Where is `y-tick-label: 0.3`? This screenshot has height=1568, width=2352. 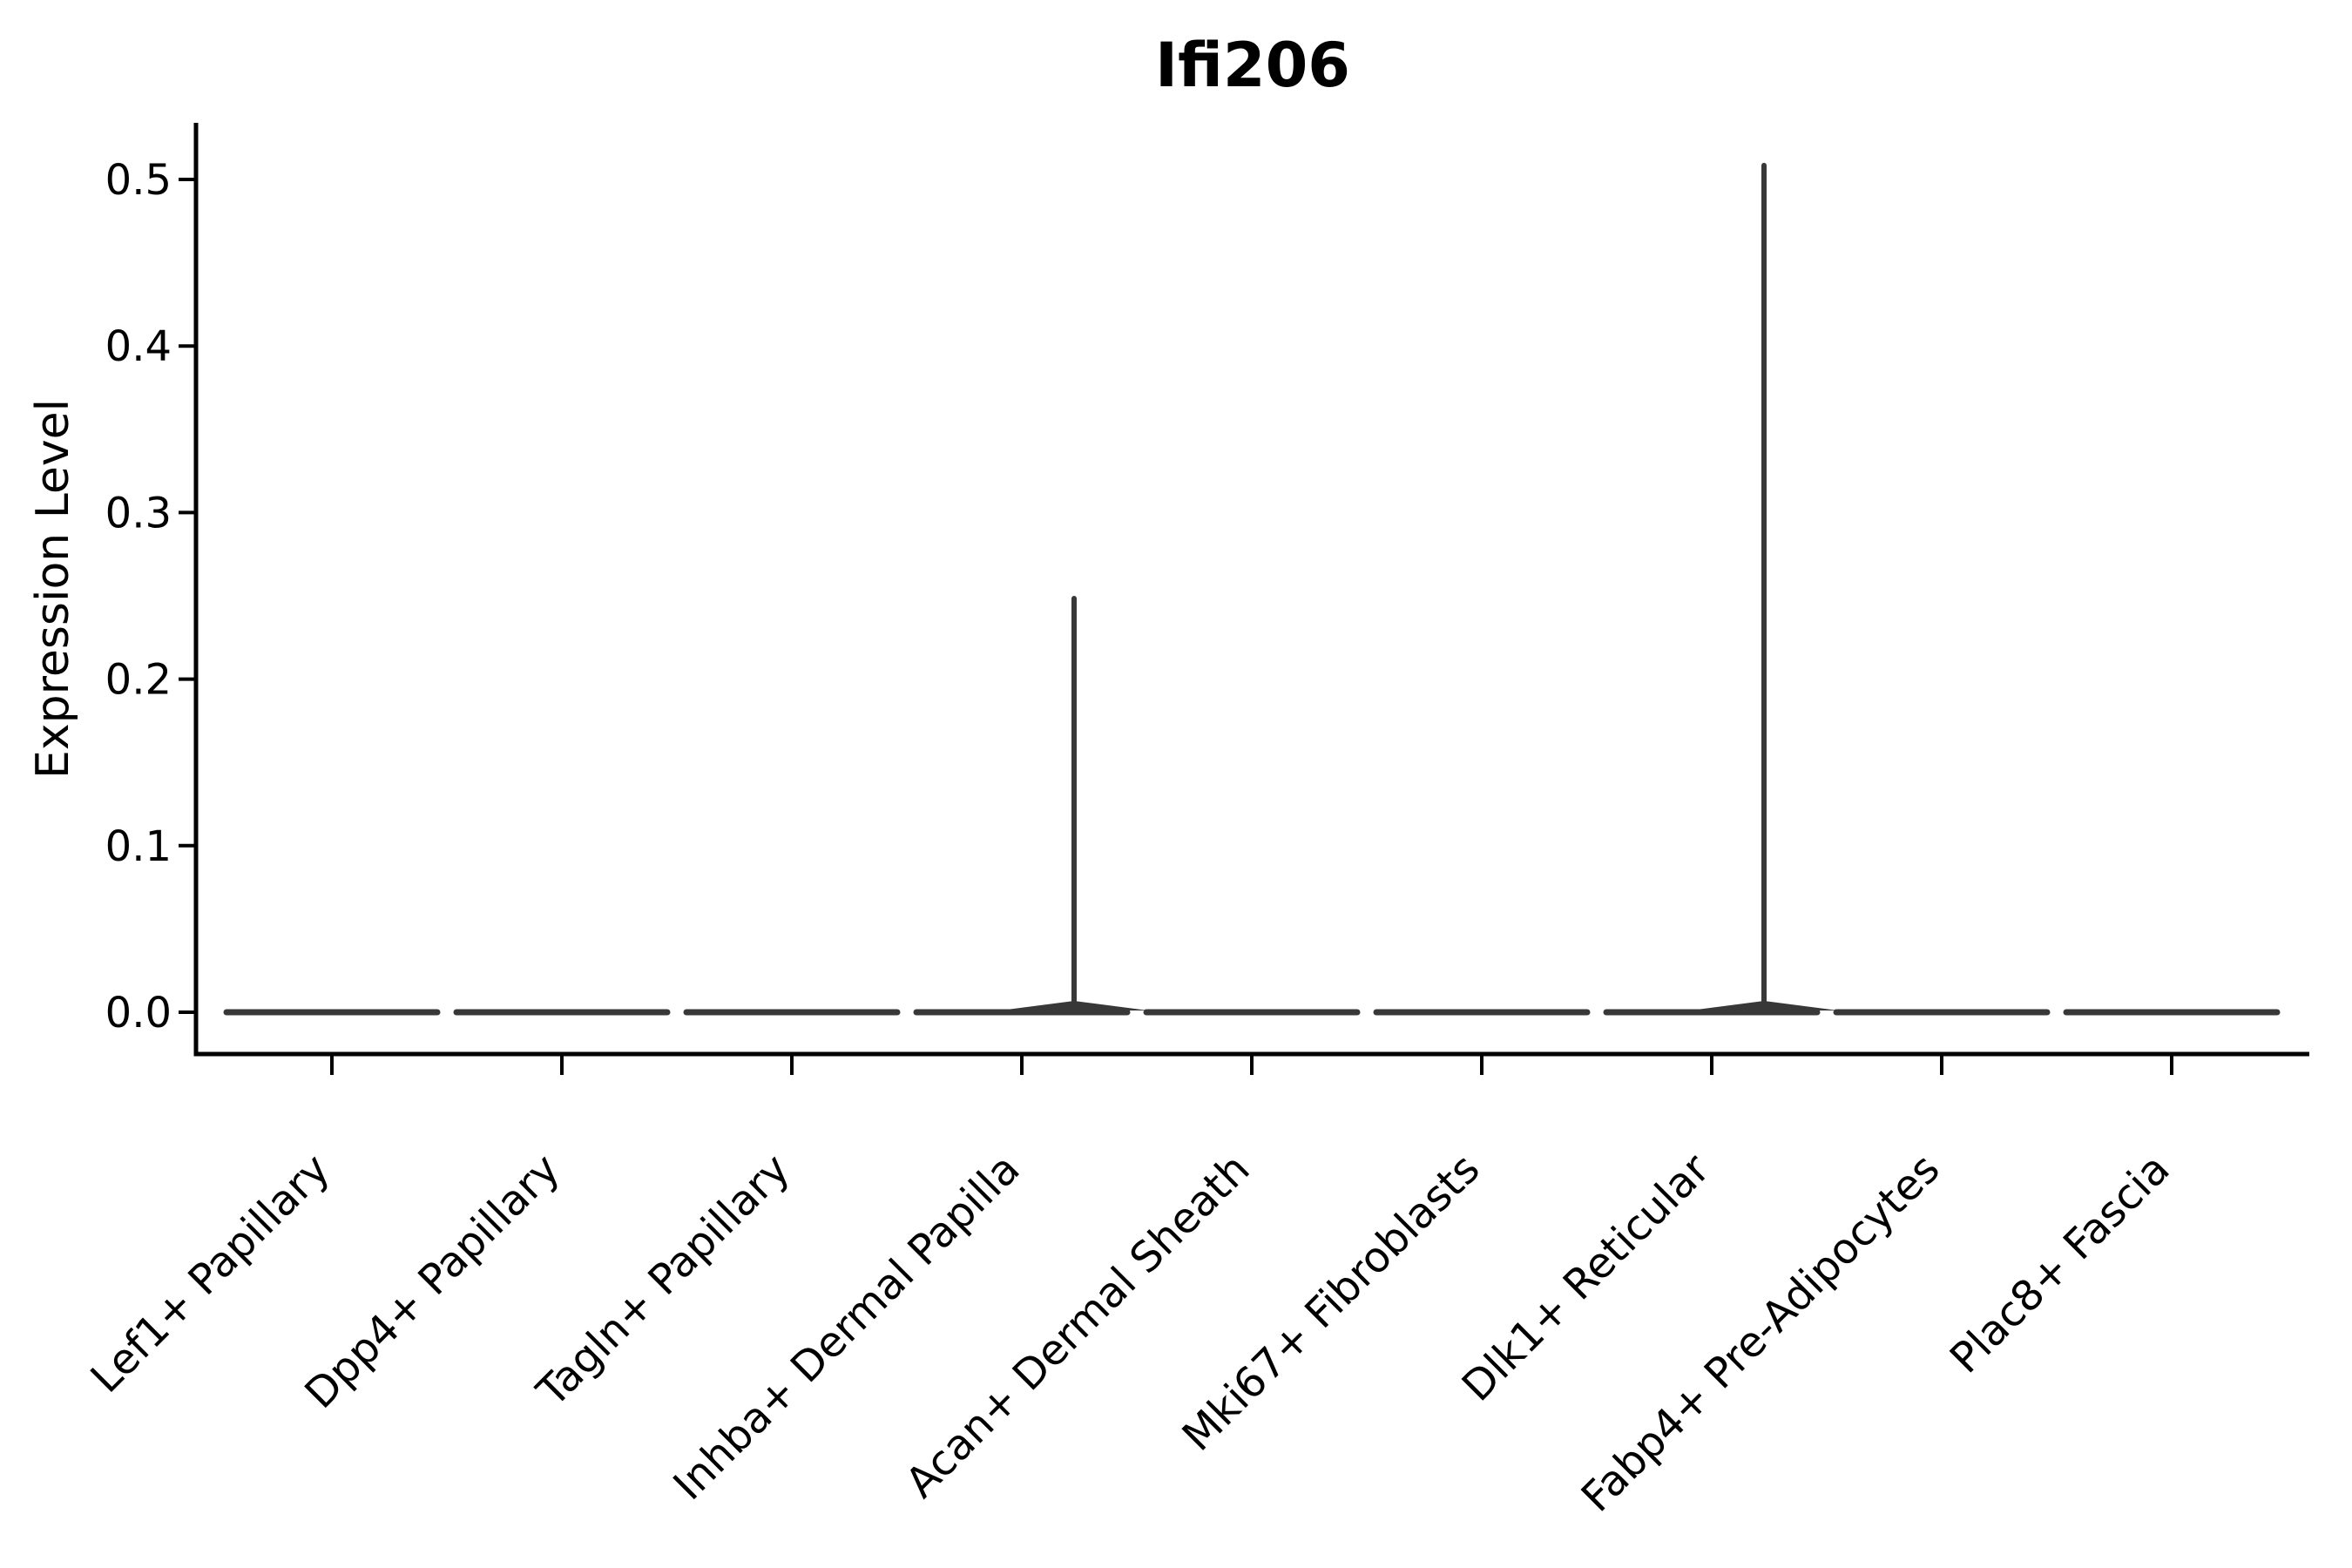
y-tick-label: 0.3 is located at coordinates (138, 513).